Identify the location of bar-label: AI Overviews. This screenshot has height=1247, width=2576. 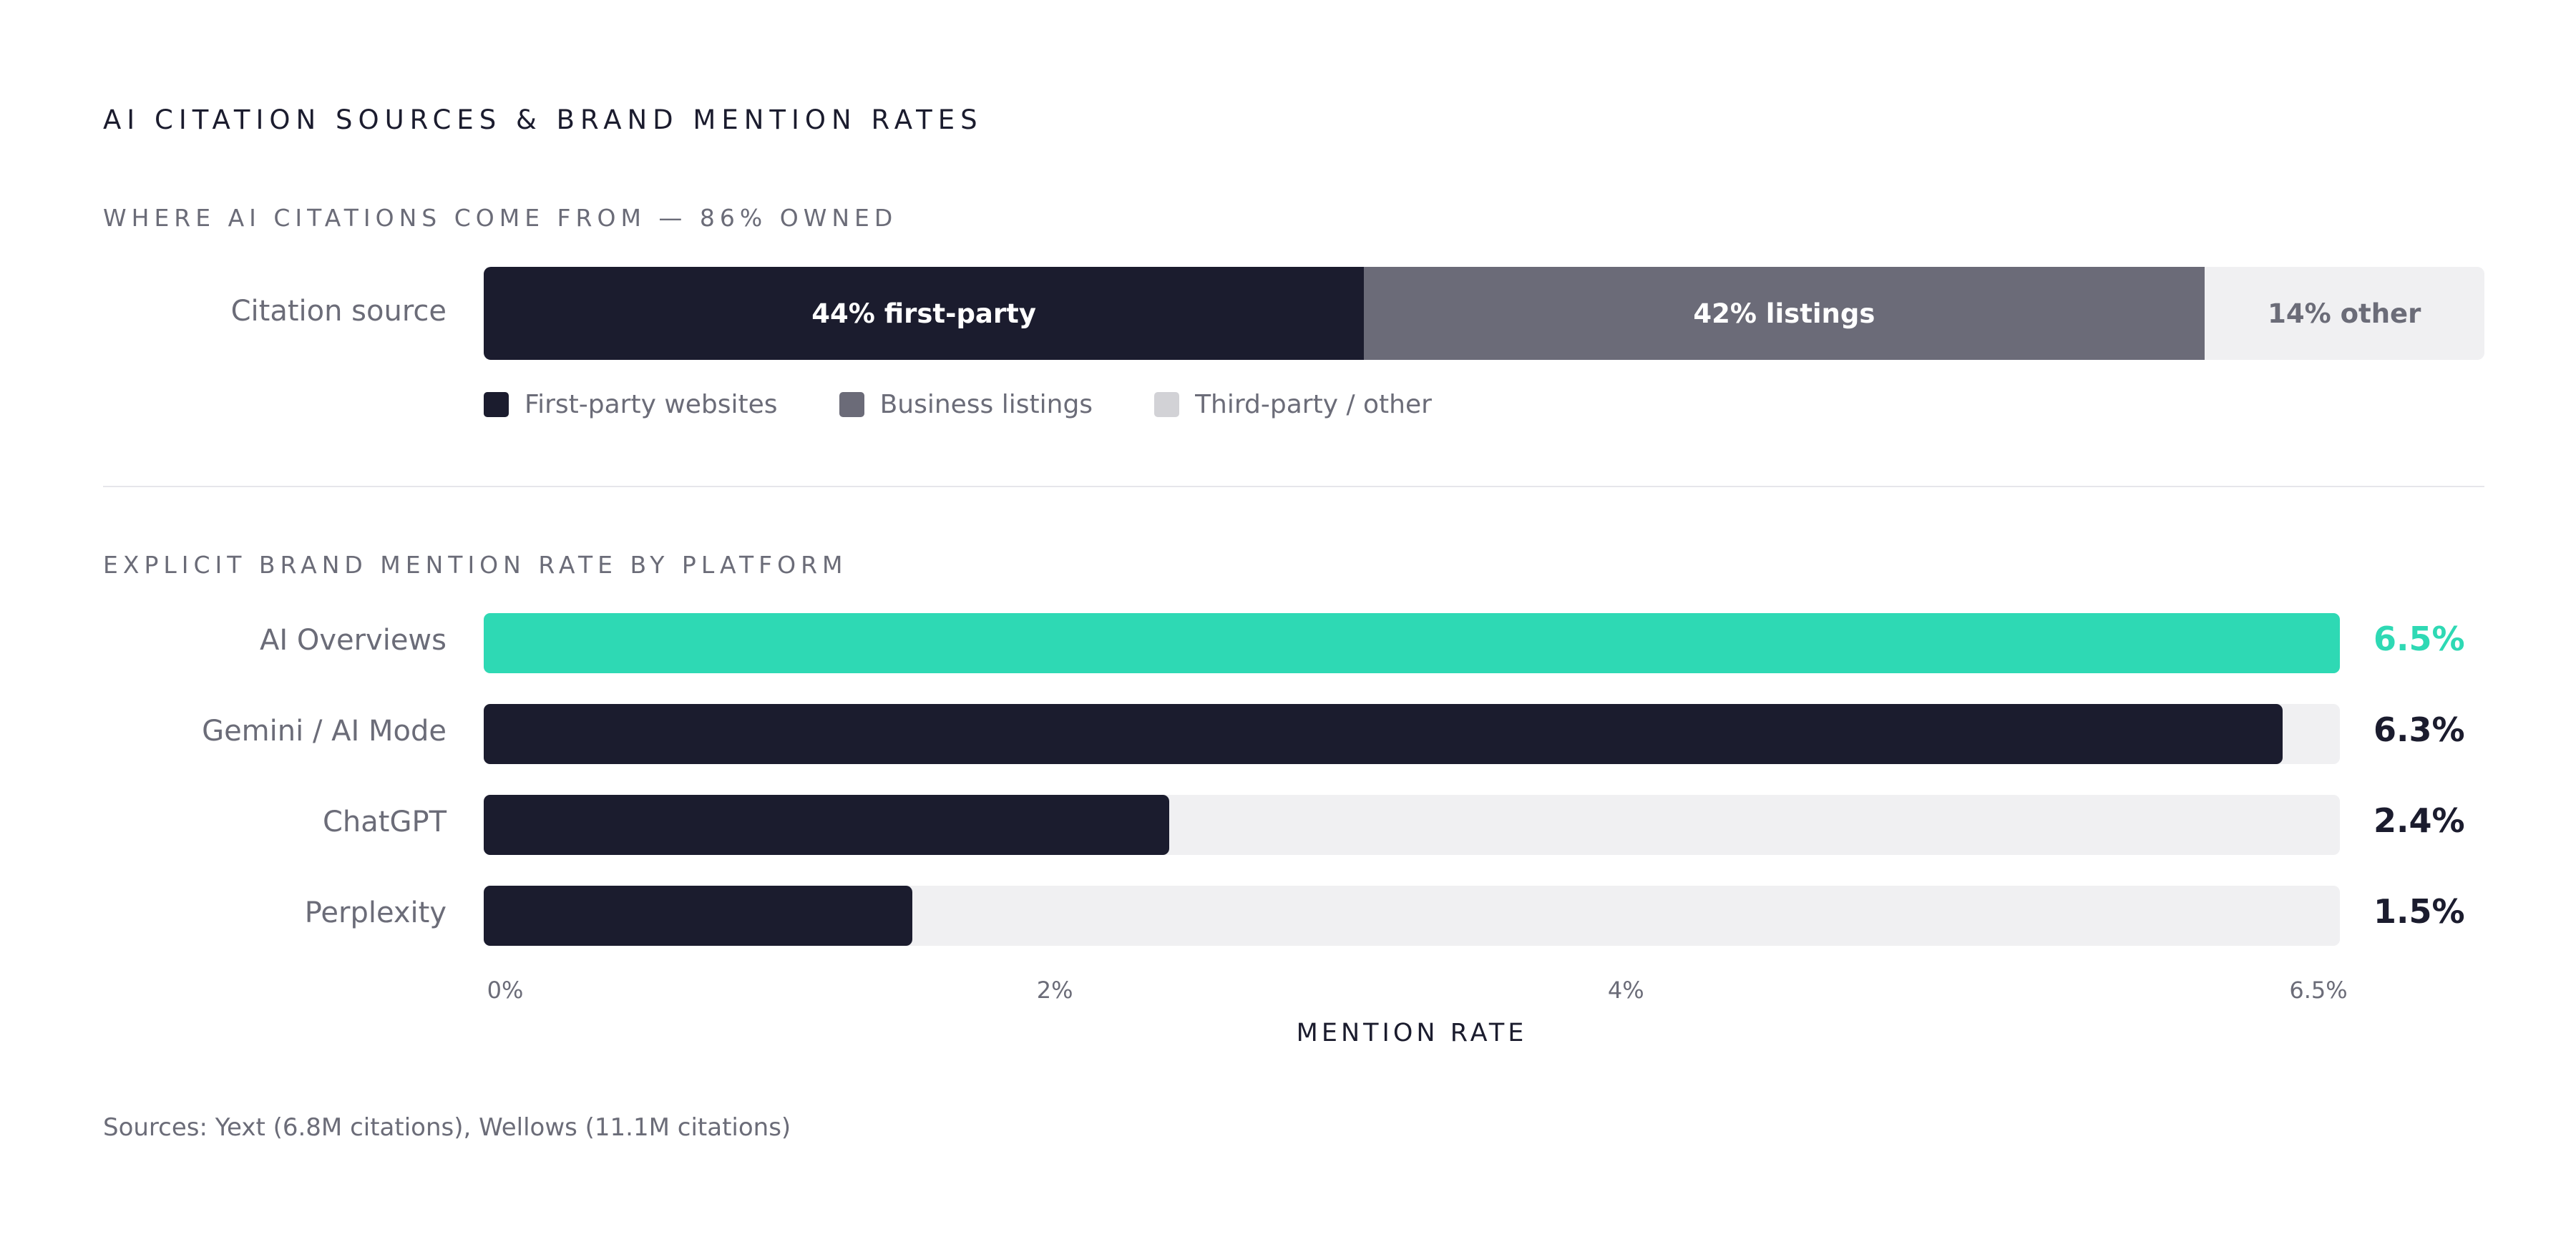
(353, 640).